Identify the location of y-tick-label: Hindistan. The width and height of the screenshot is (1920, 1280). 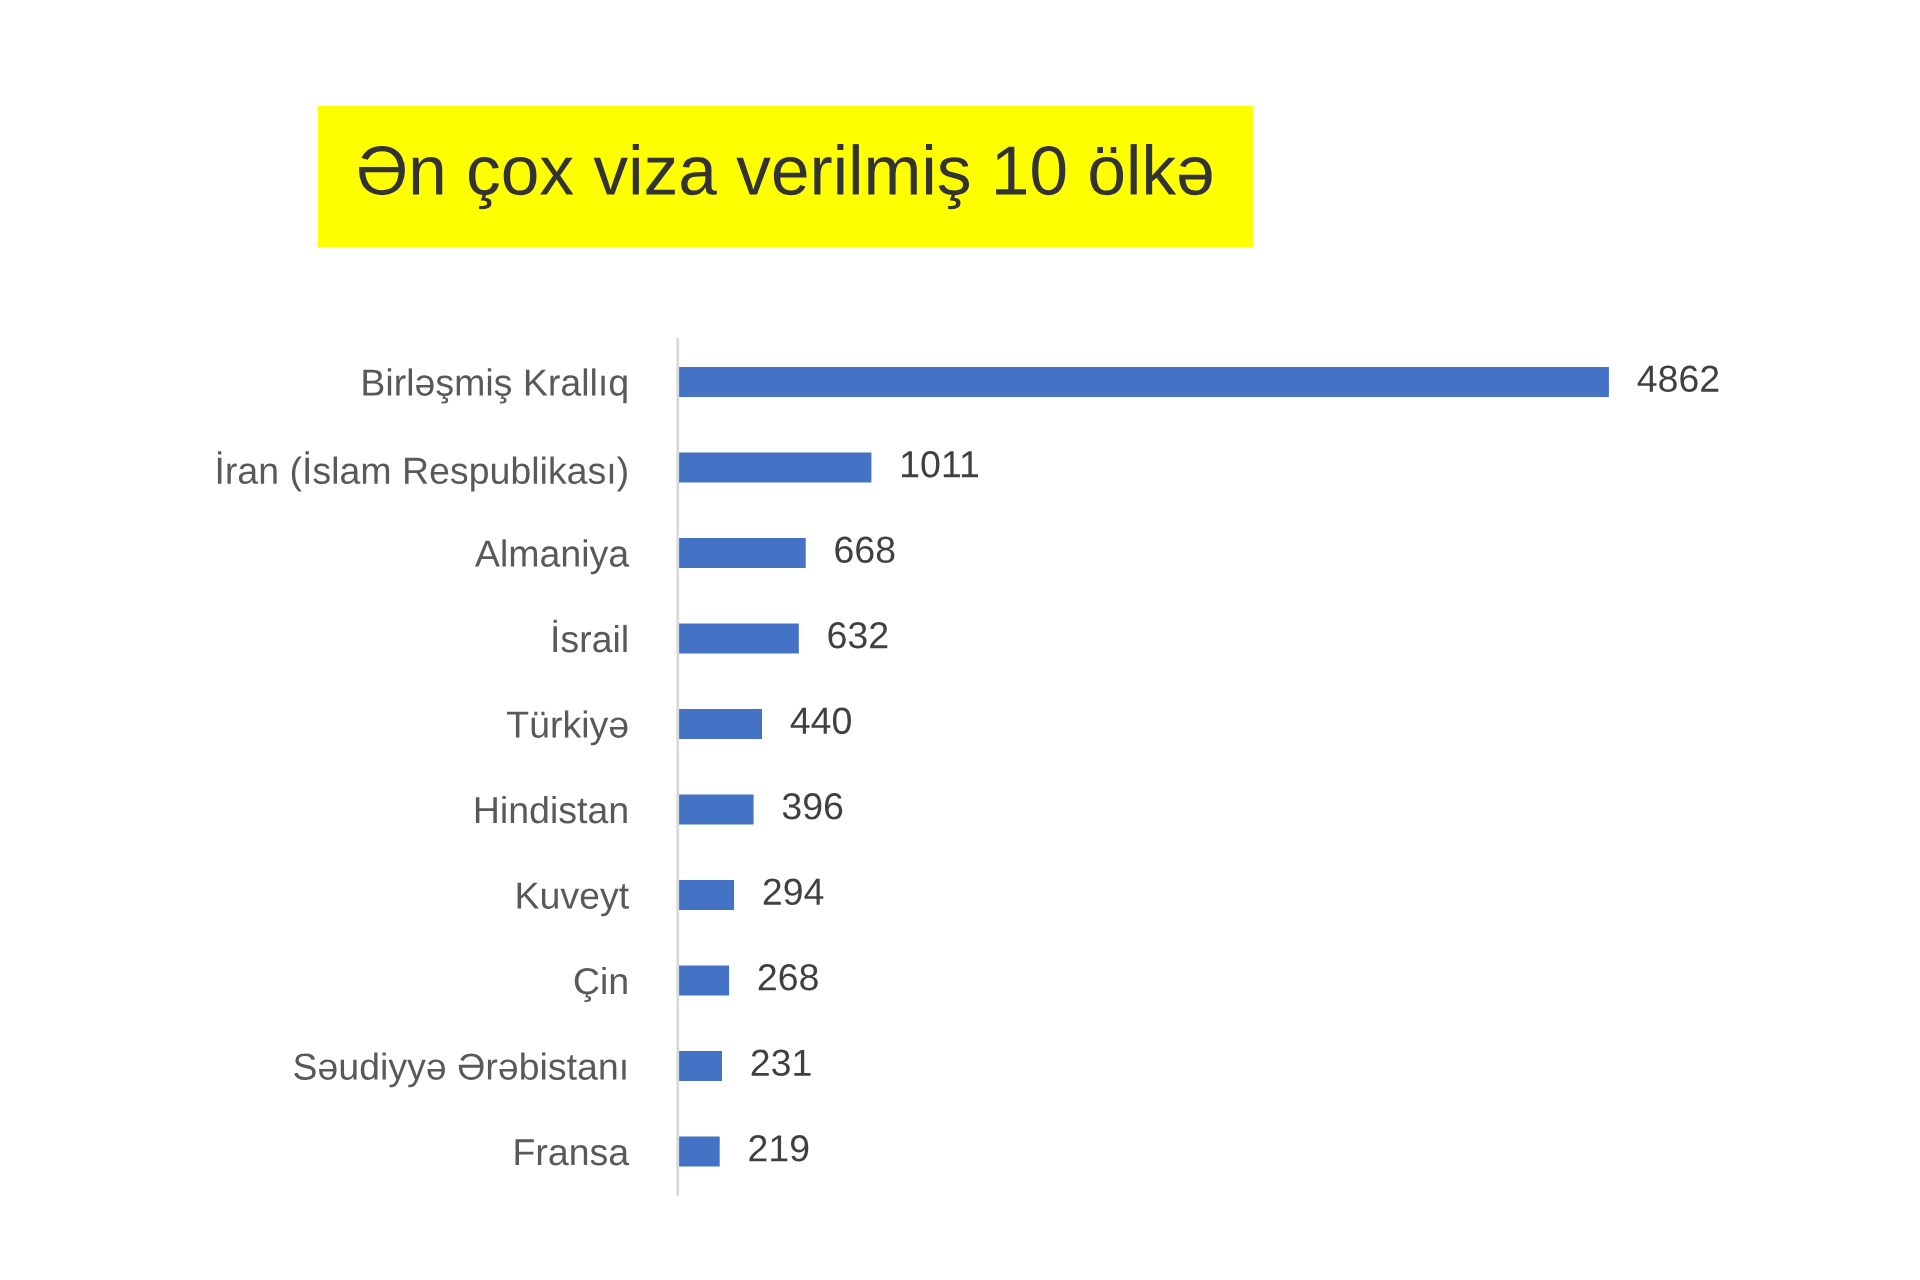
(551, 809).